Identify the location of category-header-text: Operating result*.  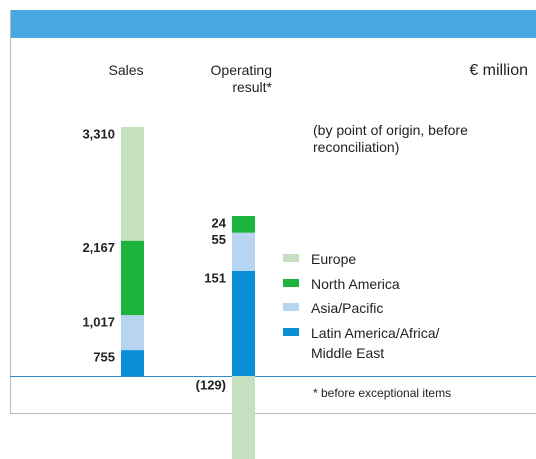
(241, 78).